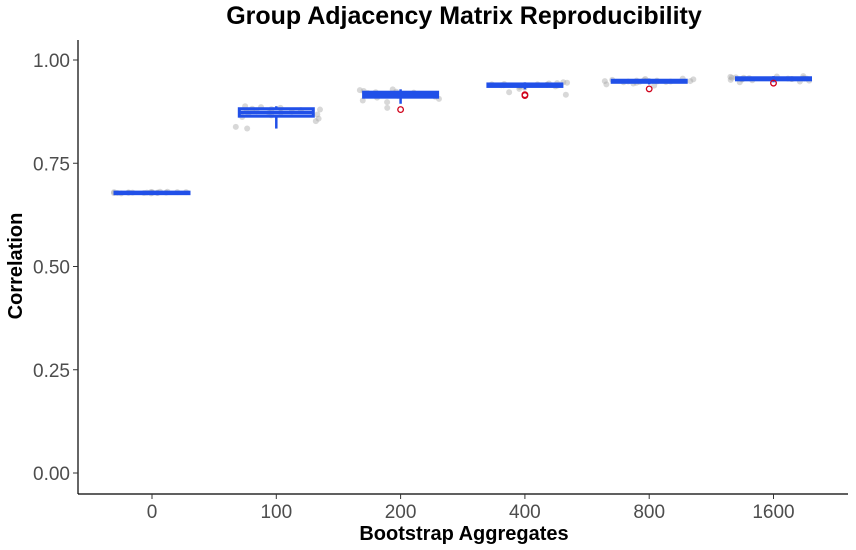  Describe the element at coordinates (51, 474) in the screenshot. I see `y-tick-label: 0.00` at that location.